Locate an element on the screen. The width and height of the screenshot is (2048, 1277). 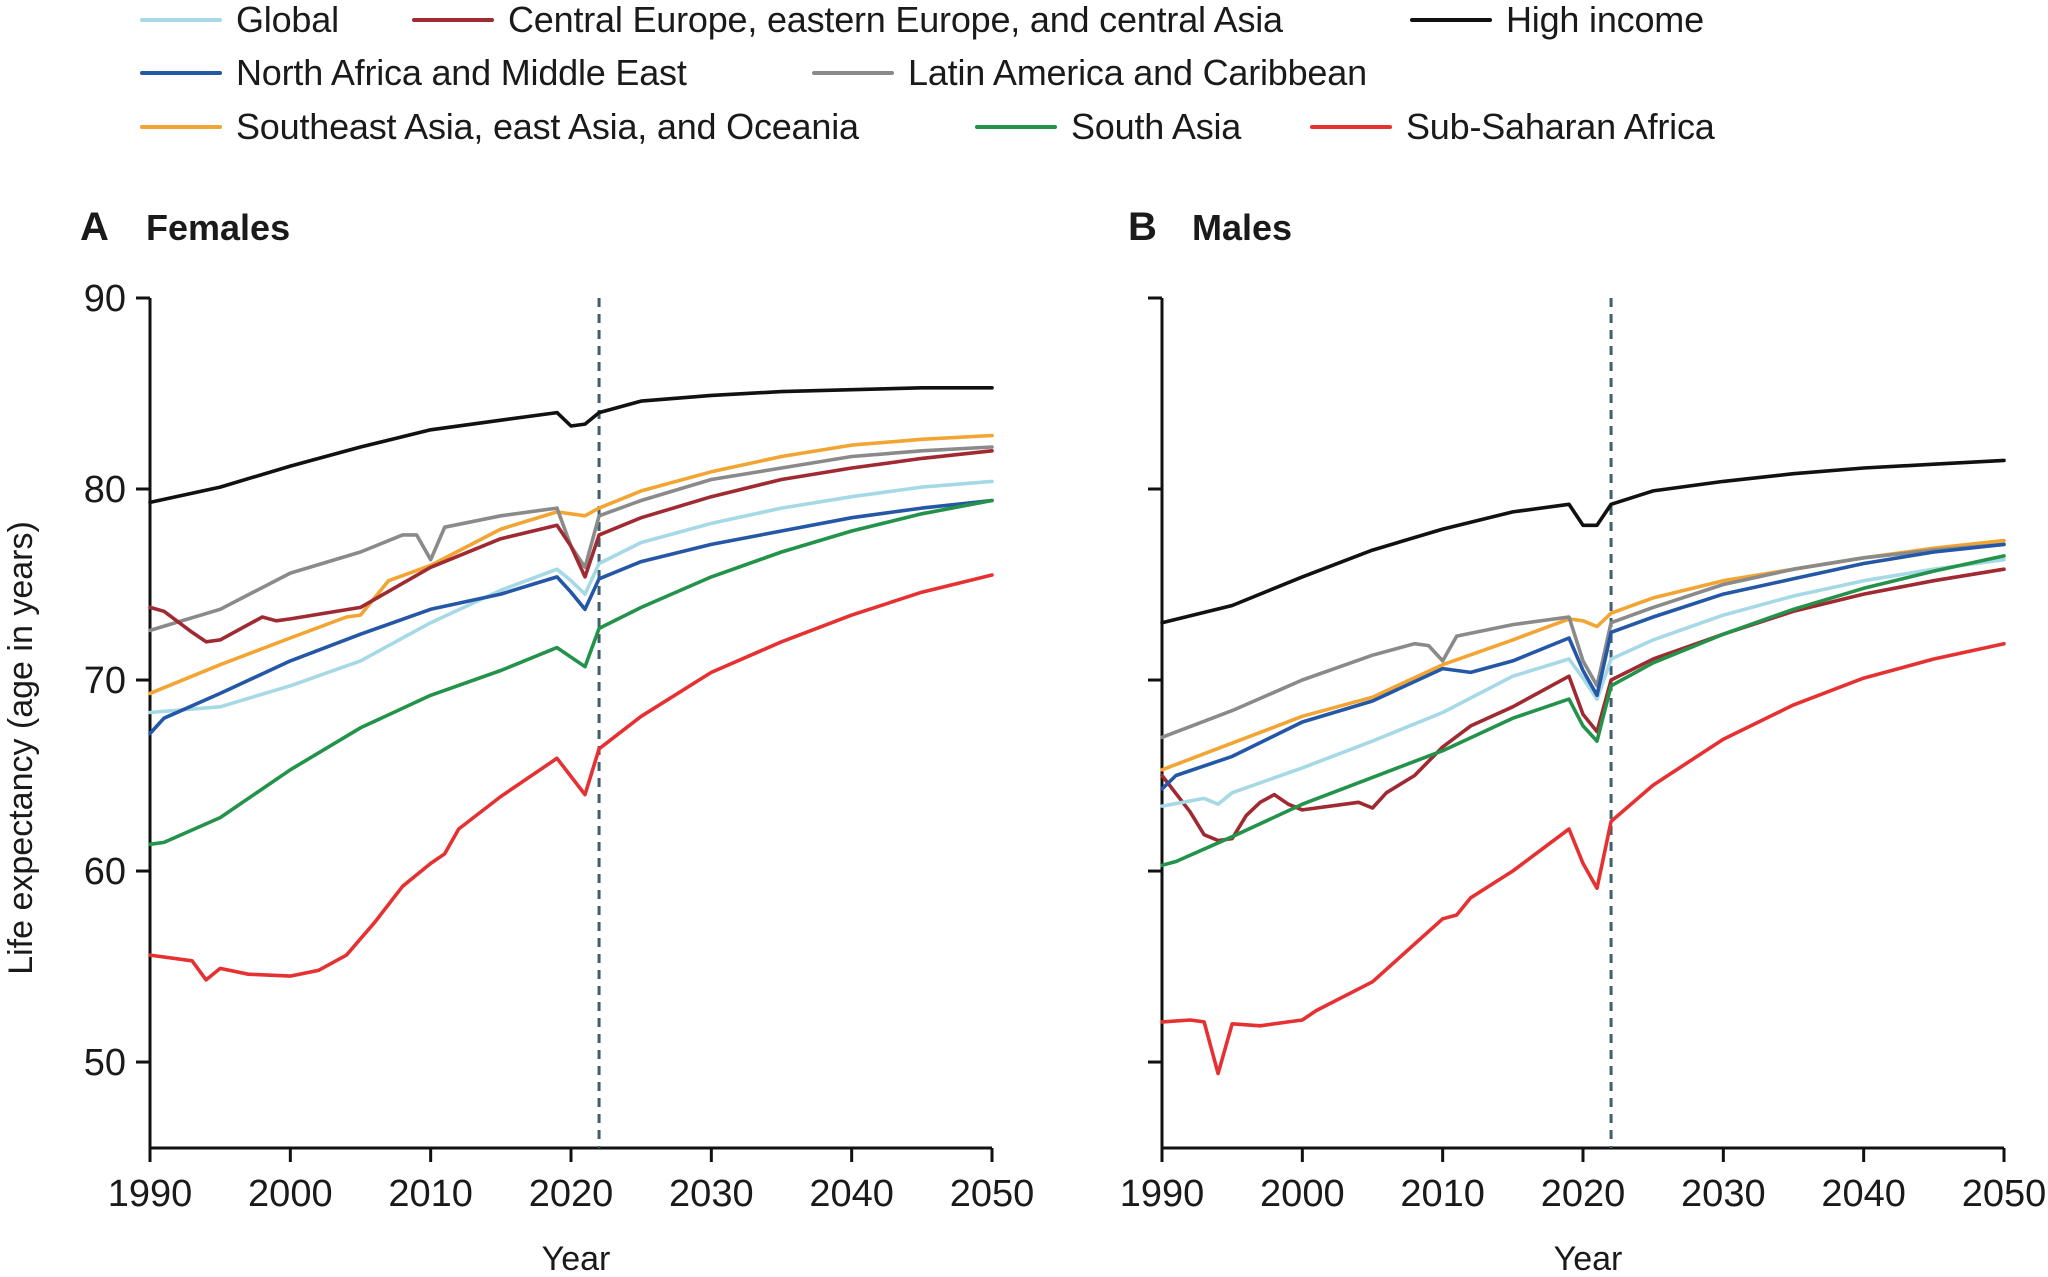
legend-swatch-seao is located at coordinates (181, 127).